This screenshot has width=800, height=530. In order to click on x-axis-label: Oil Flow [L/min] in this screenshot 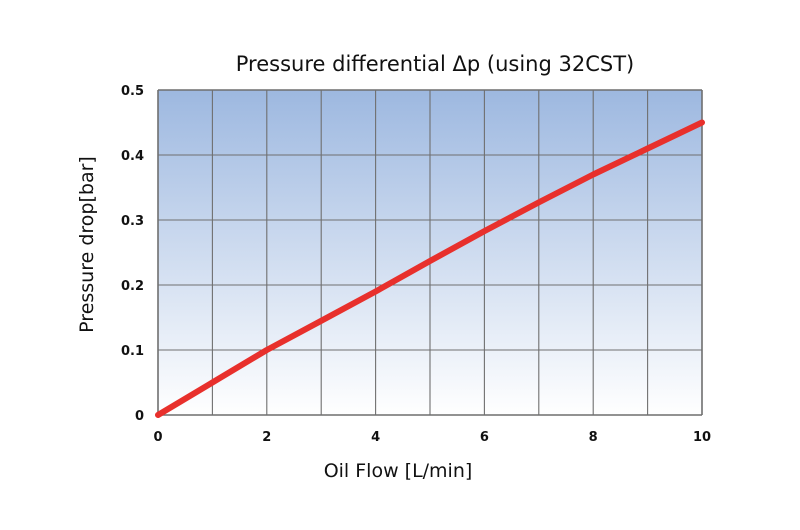, I will do `click(398, 471)`.